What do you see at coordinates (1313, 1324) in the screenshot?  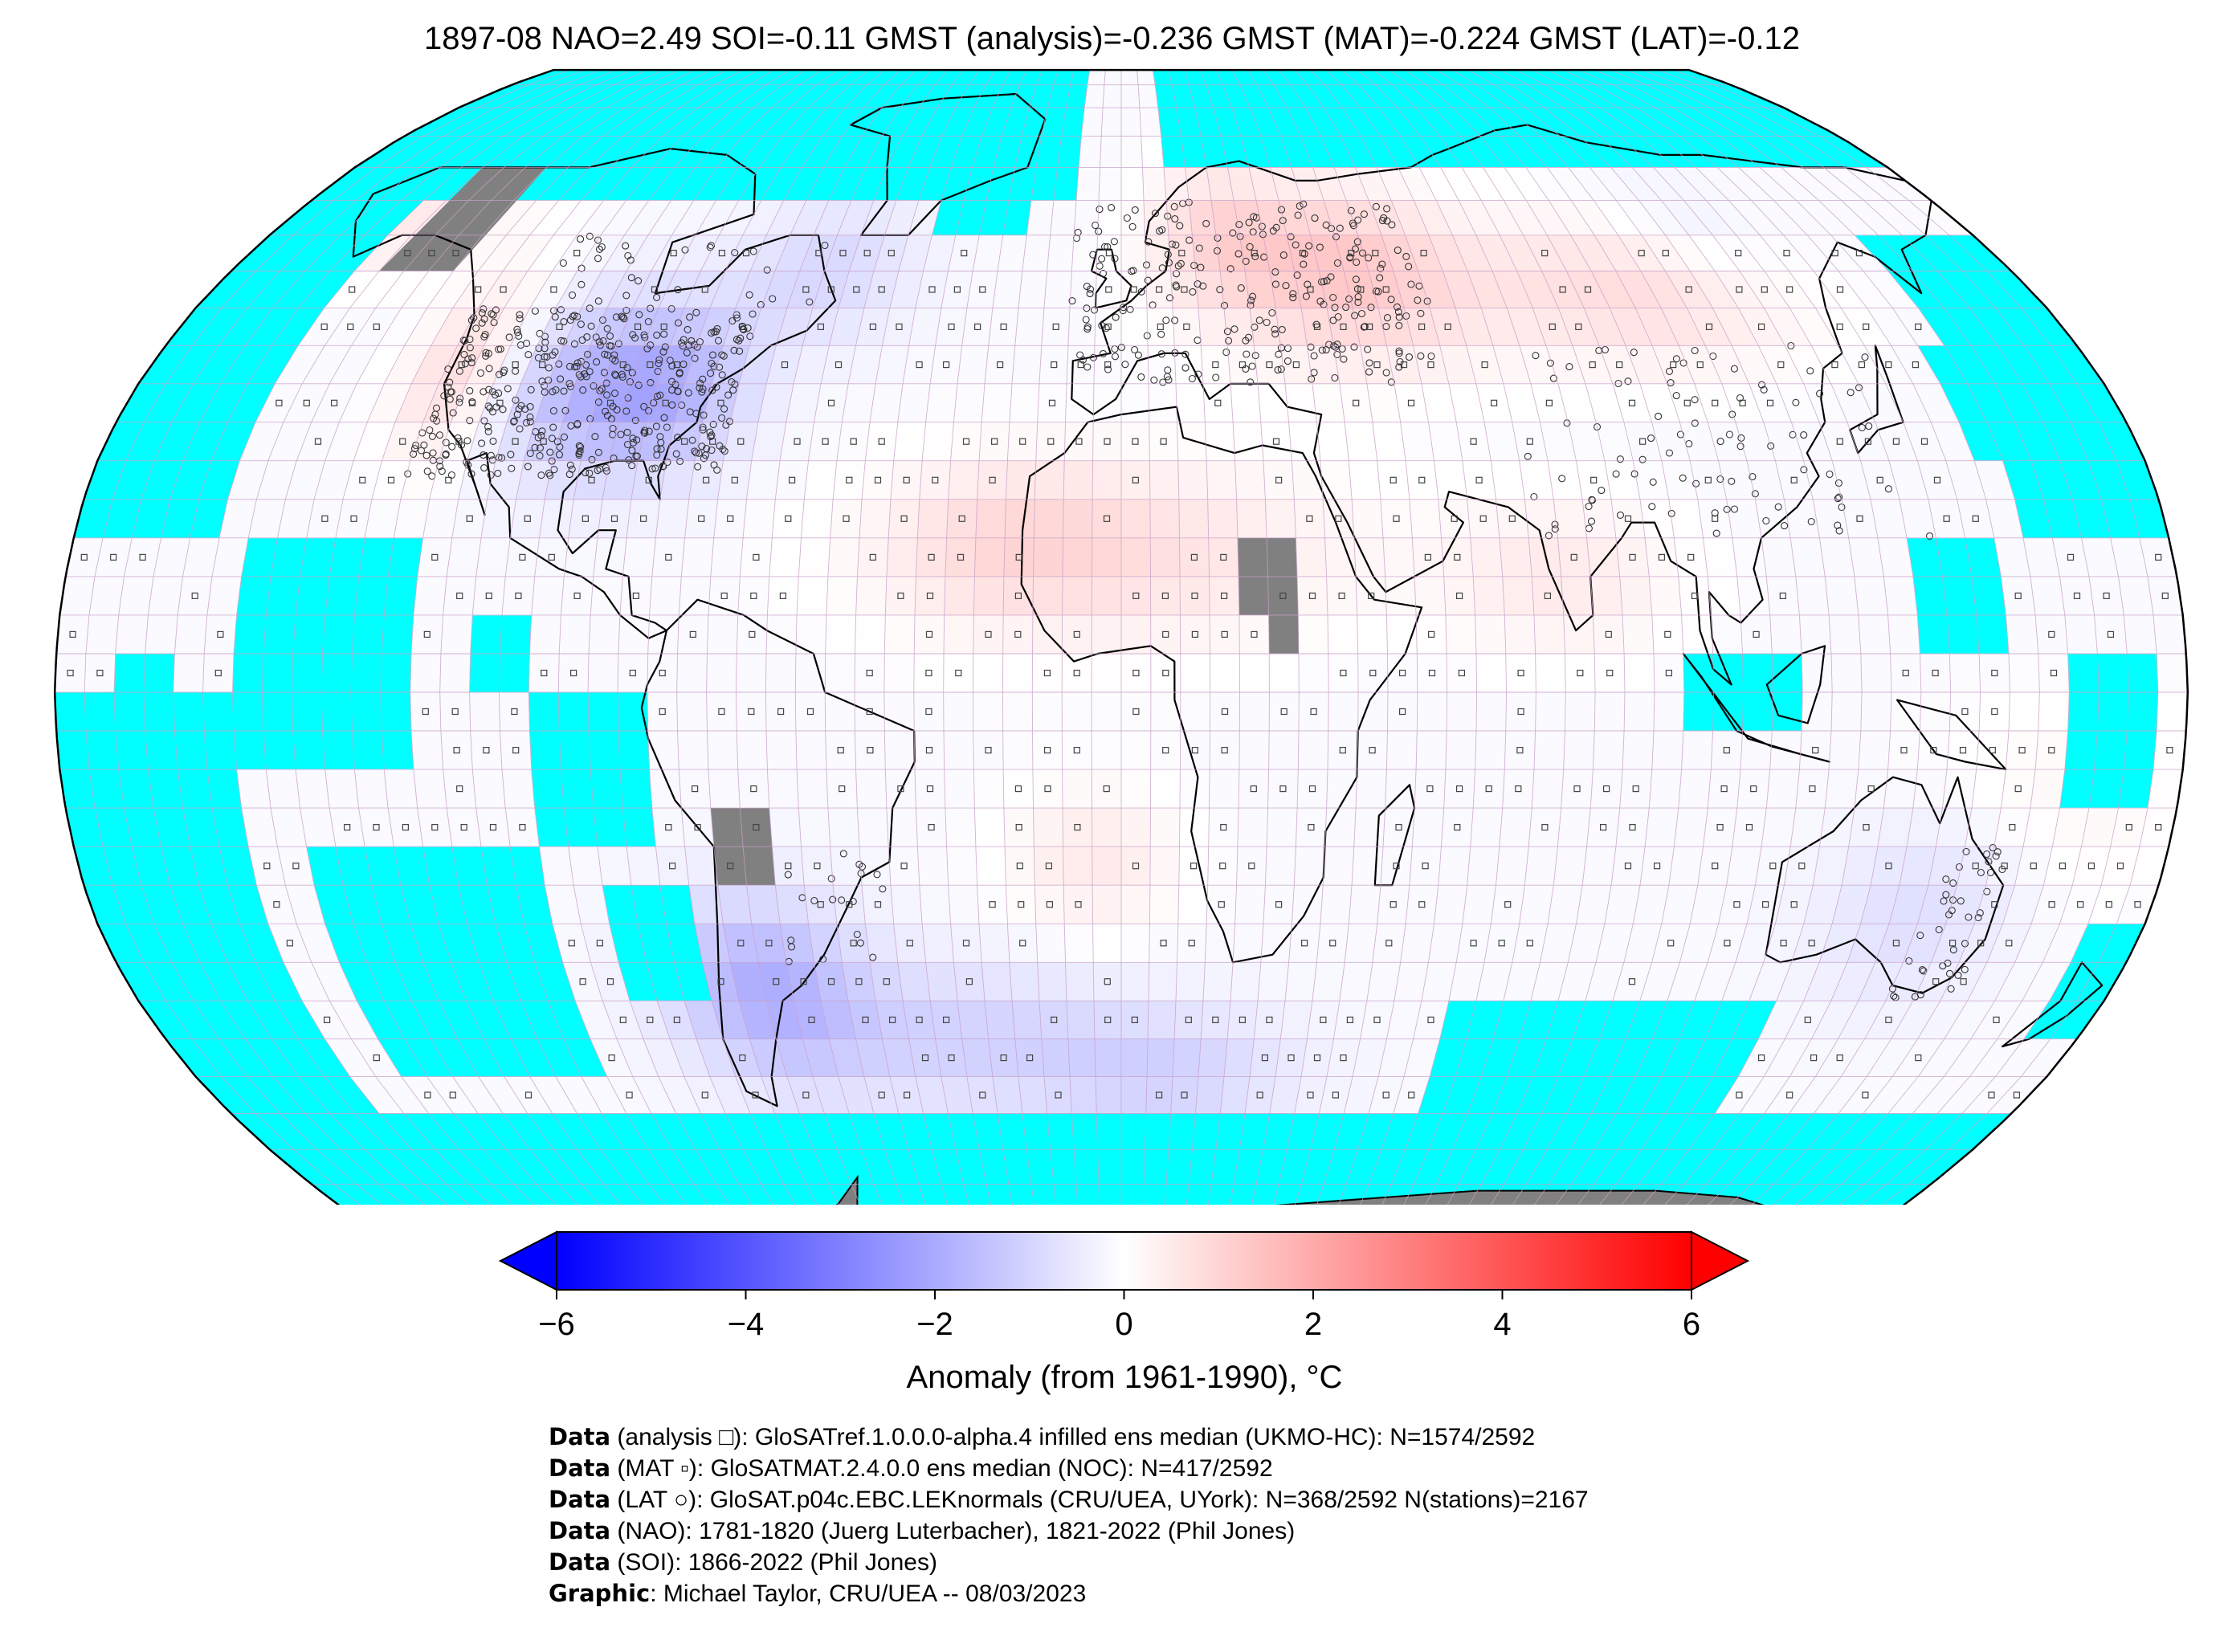 I see `colorbar-tick-label: 2` at bounding box center [1313, 1324].